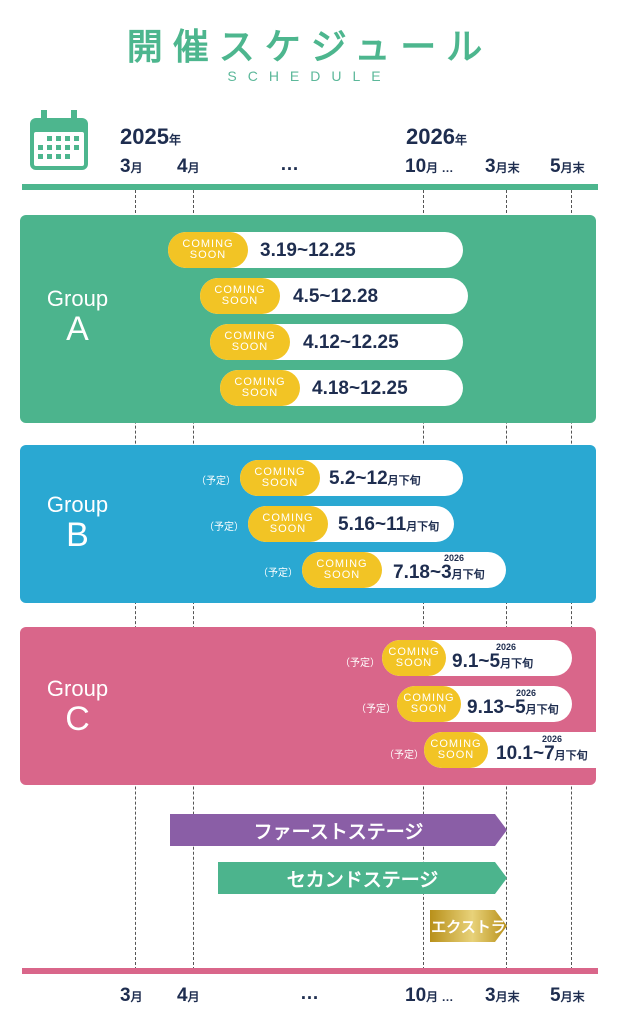  What do you see at coordinates (310, 187) in the screenshot?
I see `top-timeline-bar` at bounding box center [310, 187].